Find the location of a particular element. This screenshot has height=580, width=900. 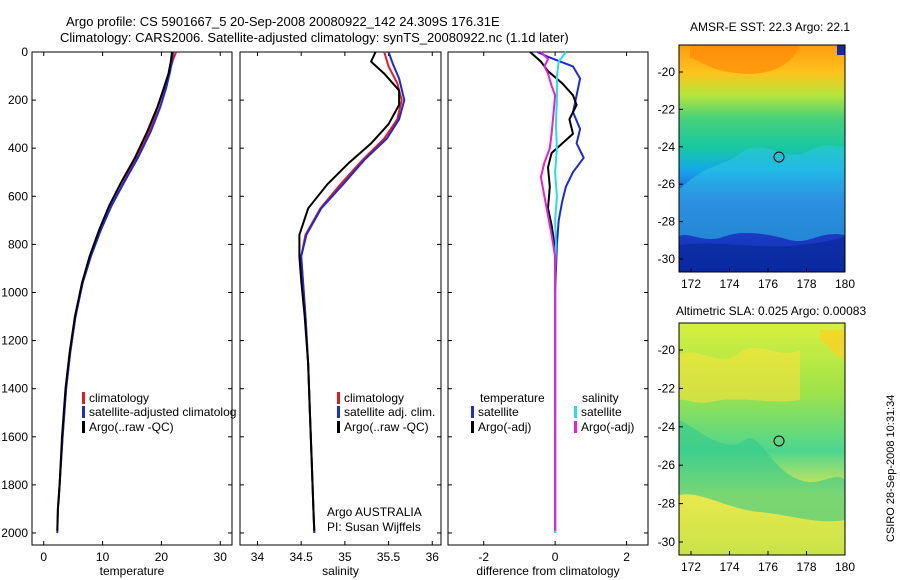

sla-map-high is located at coordinates (739, 375).